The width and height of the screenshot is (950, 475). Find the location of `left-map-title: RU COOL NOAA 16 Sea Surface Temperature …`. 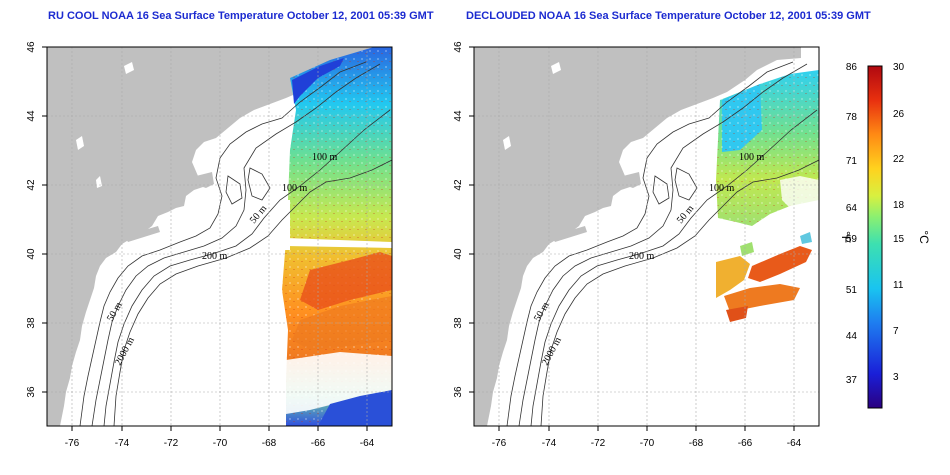

left-map-title: RU COOL NOAA 16 Sea Surface Temperature … is located at coordinates (241, 16).